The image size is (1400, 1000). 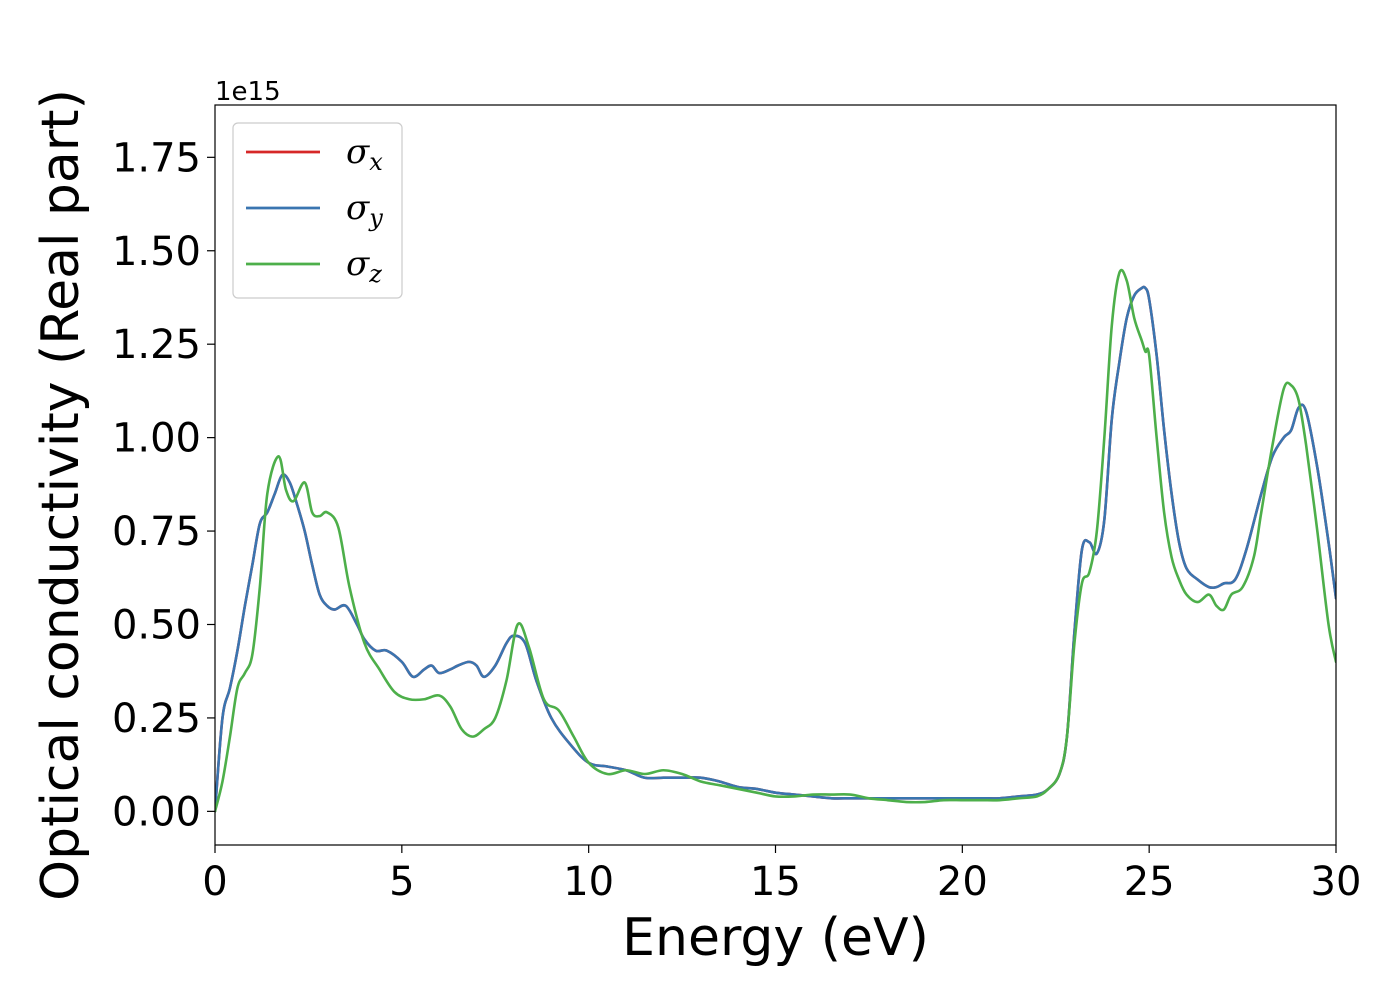 I want to click on x-axis-title: Energy (eV), so click(x=775, y=938).